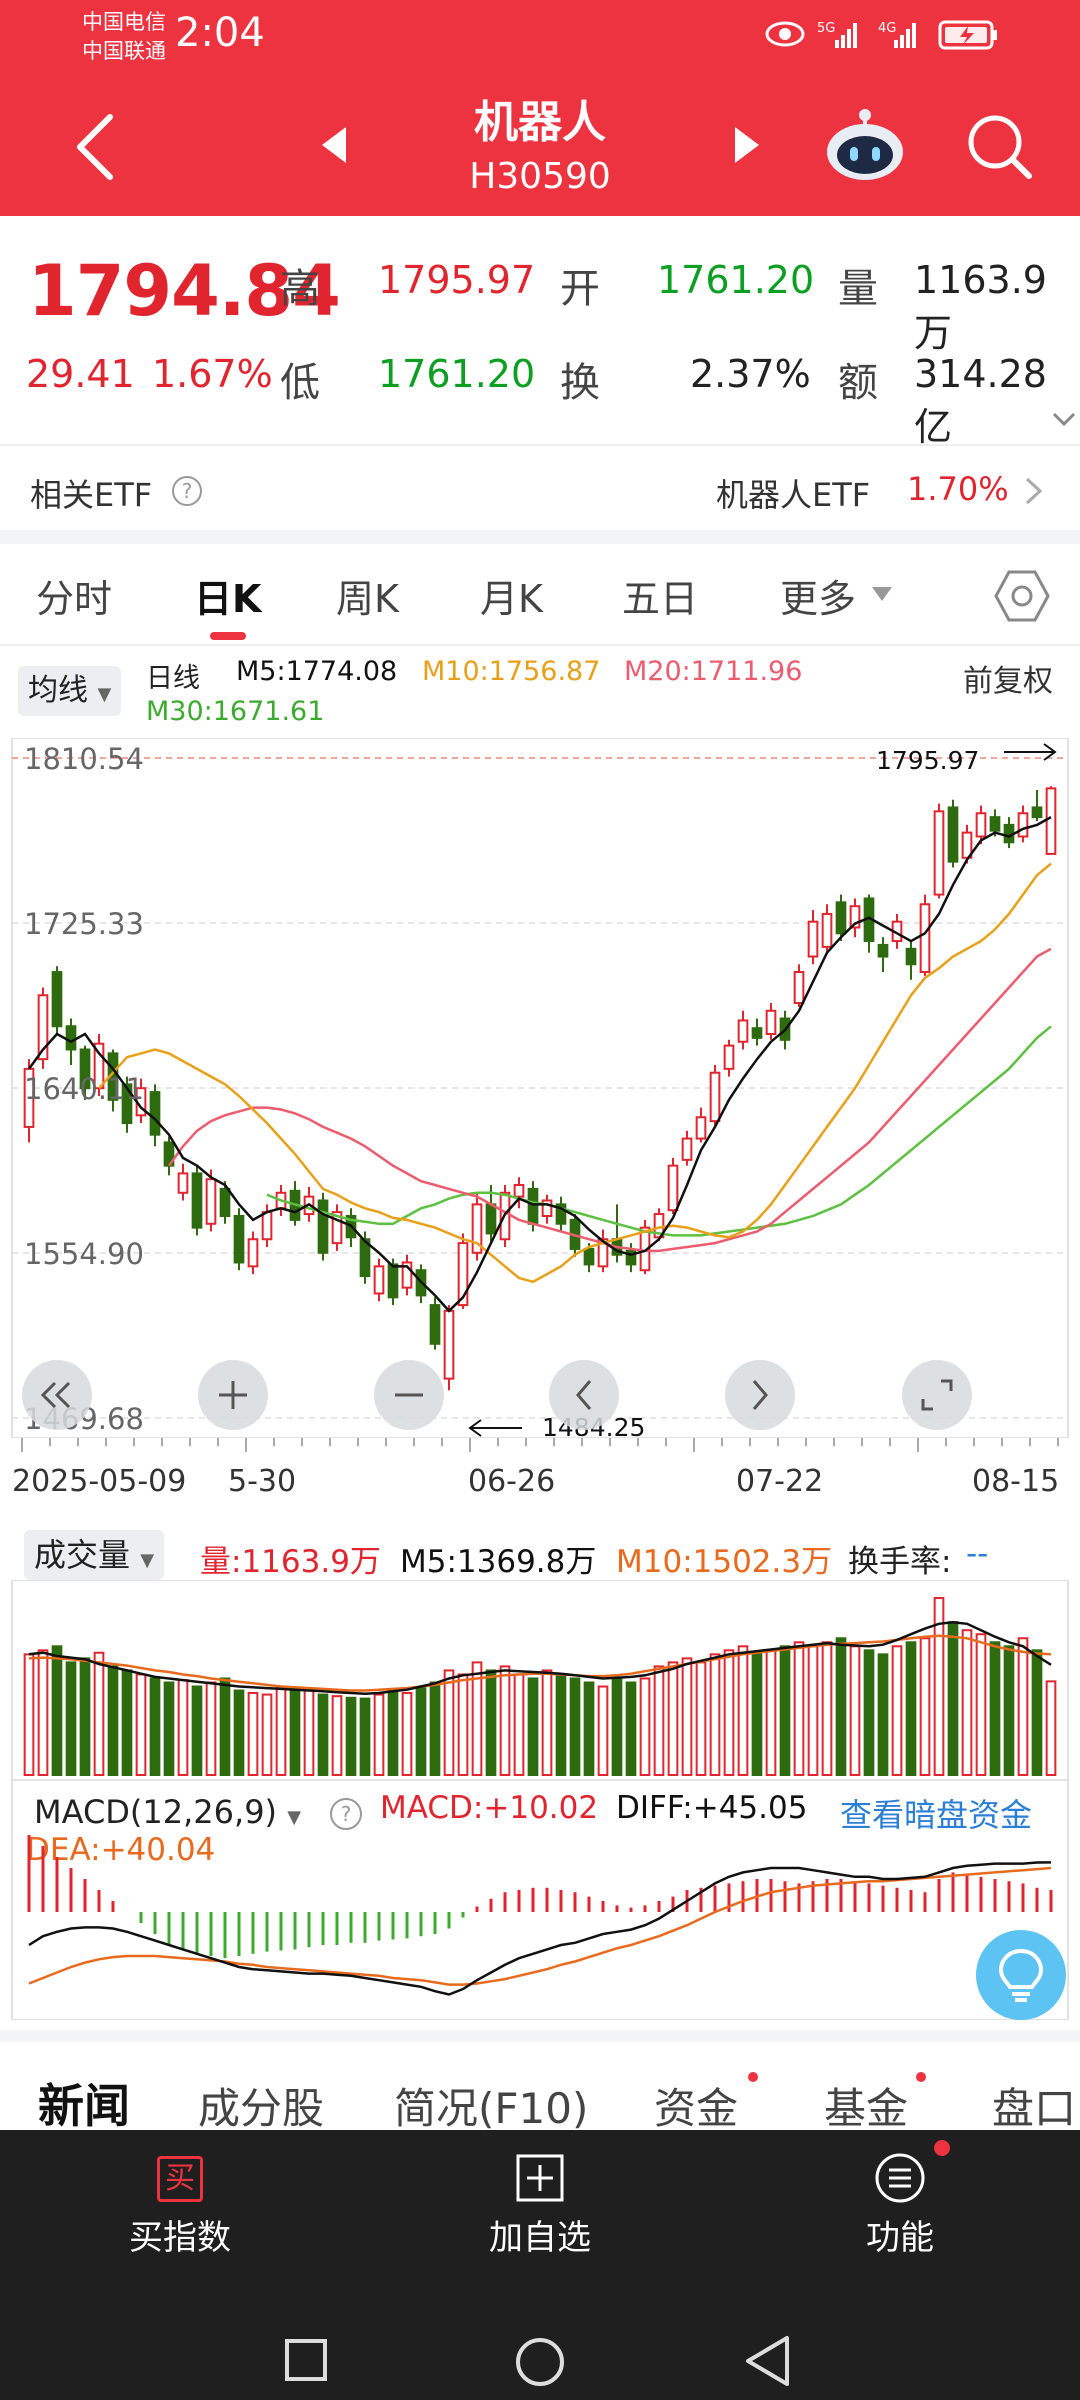 Image resolution: width=1080 pixels, height=2400 pixels. What do you see at coordinates (540, 2195) in the screenshot?
I see `add-watchlist-button: 加自选` at bounding box center [540, 2195].